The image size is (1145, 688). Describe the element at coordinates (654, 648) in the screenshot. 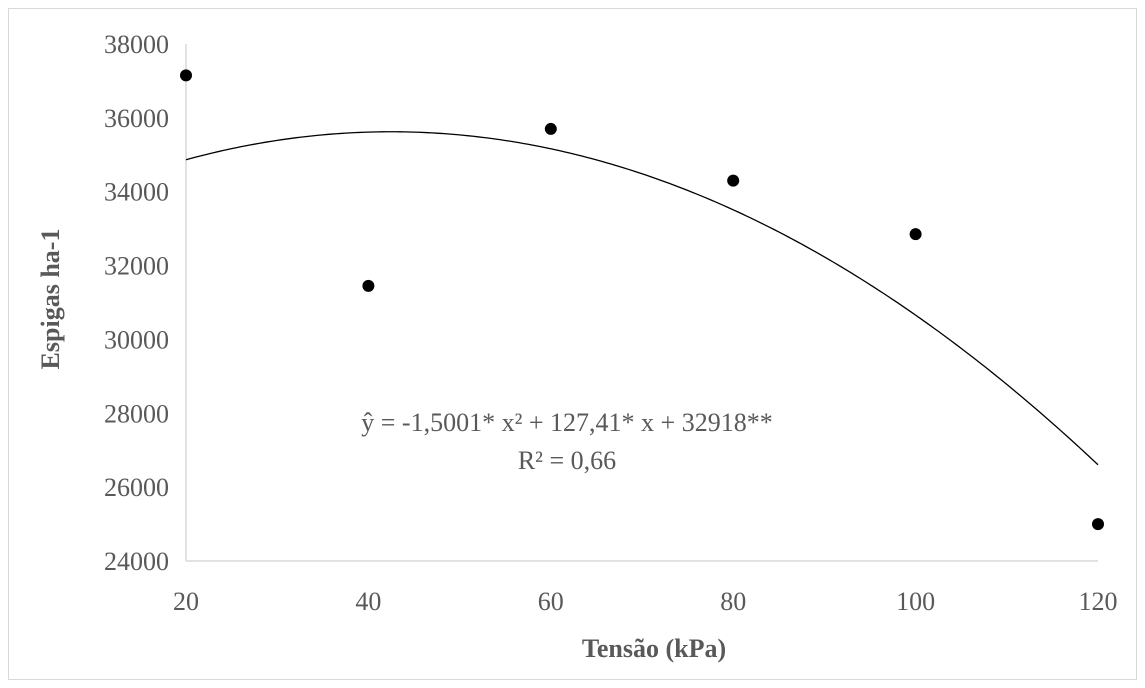

I see `x-axis-title: Tensão (kPa)` at that location.